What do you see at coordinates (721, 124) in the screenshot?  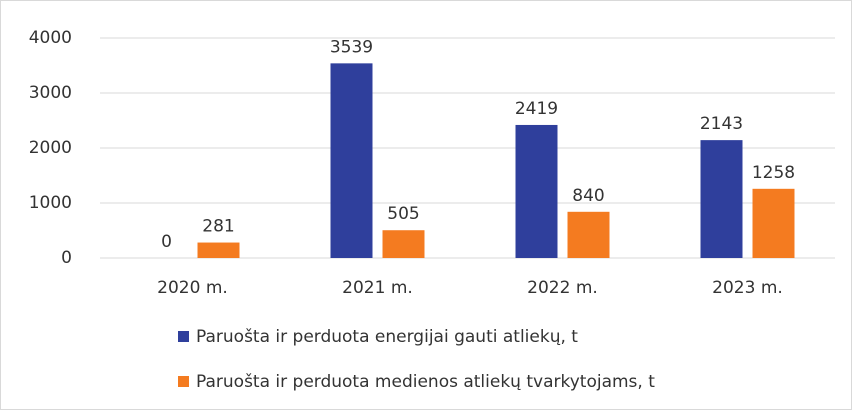 I see `data-label: 2143` at bounding box center [721, 124].